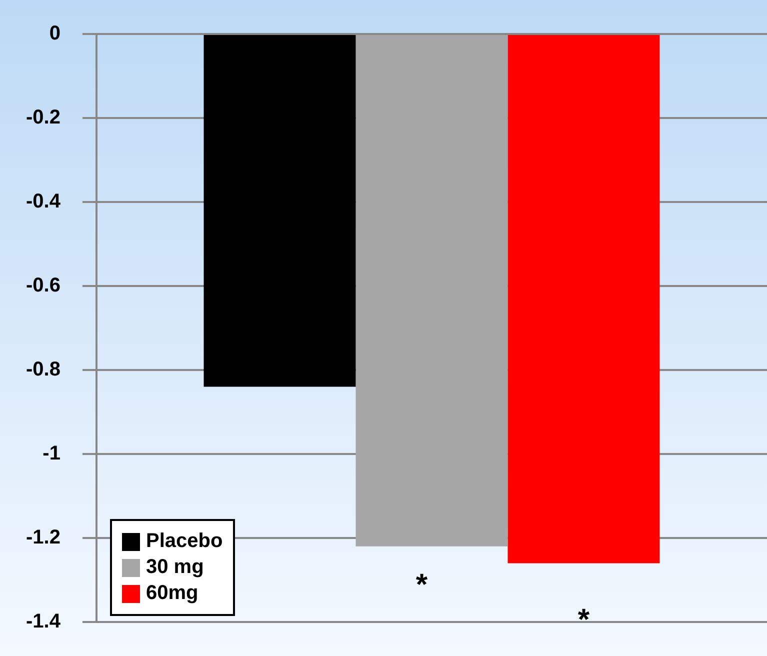 Image resolution: width=767 pixels, height=656 pixels. What do you see at coordinates (43, 537) in the screenshot?
I see `y-tick-label: -1.2` at bounding box center [43, 537].